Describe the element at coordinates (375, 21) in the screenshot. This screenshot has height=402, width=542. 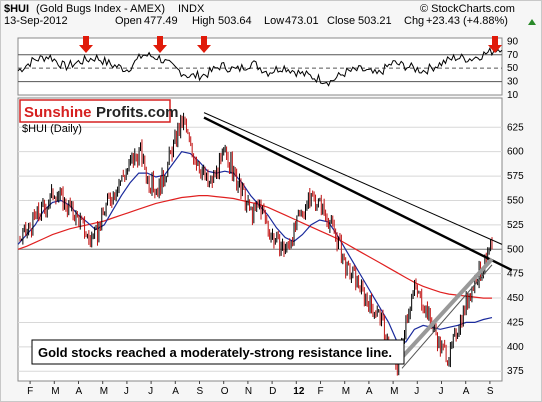
I see `close-value: 503.21` at that location.